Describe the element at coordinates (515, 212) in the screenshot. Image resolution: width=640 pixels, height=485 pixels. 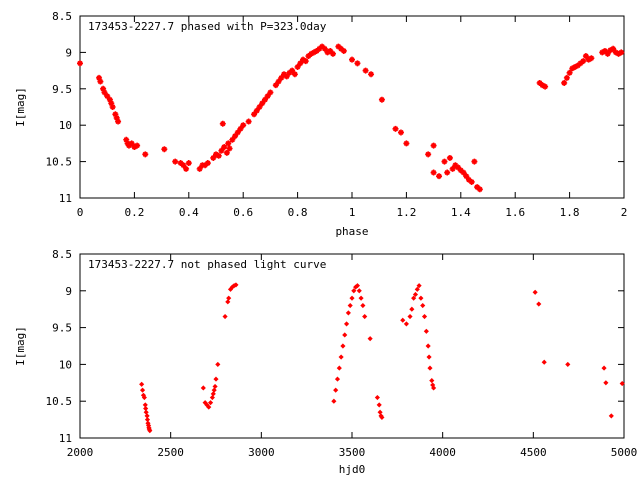
I see `x-tick-label: 1.6` at that location.